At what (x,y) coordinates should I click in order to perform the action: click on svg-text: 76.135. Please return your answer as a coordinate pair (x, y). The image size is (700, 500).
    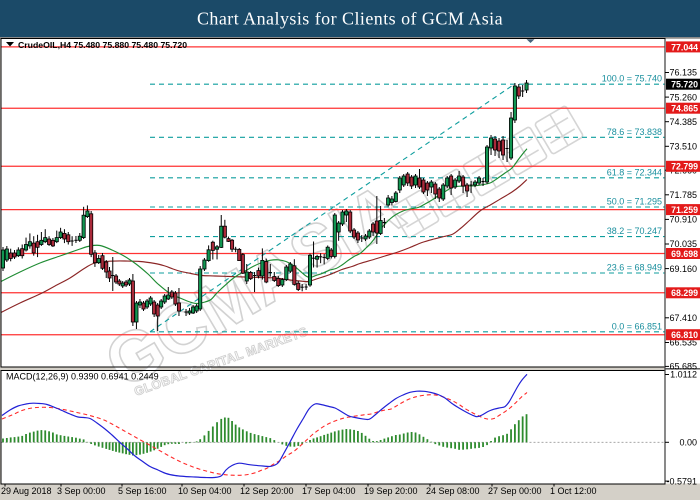
    Looking at the image, I should click on (683, 73).